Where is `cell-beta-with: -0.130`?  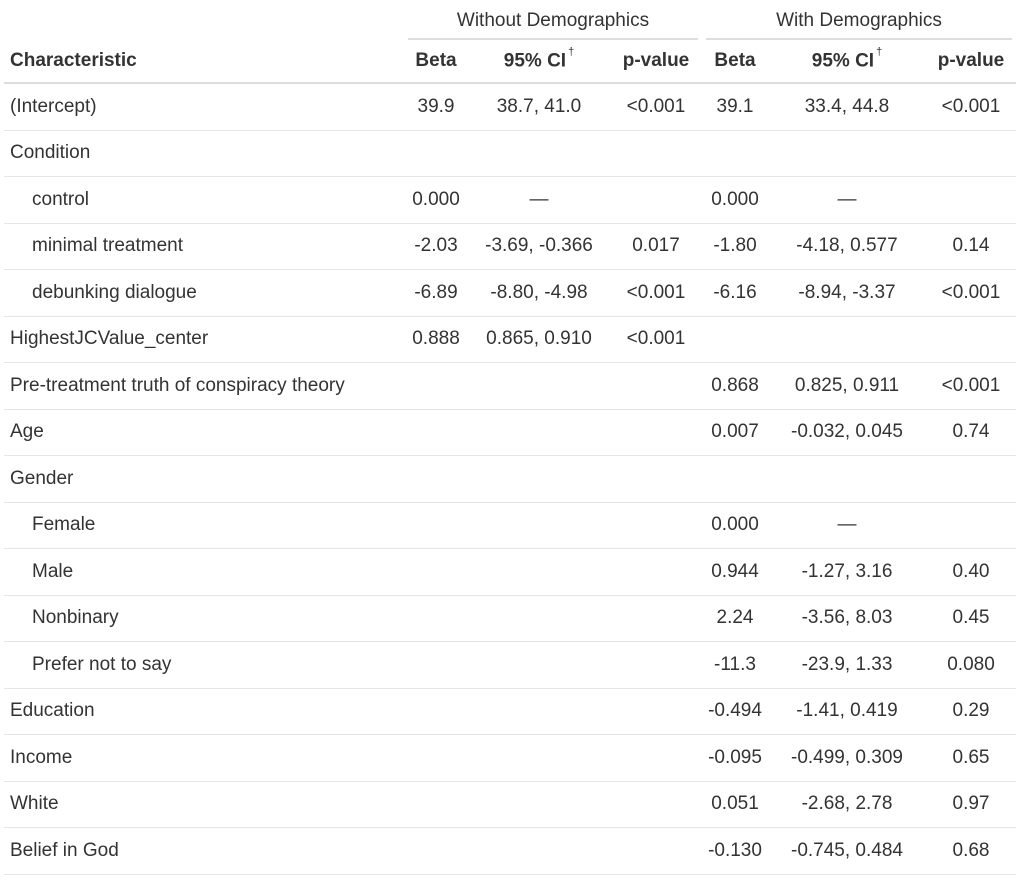 cell-beta-with: -0.130 is located at coordinates (735, 851).